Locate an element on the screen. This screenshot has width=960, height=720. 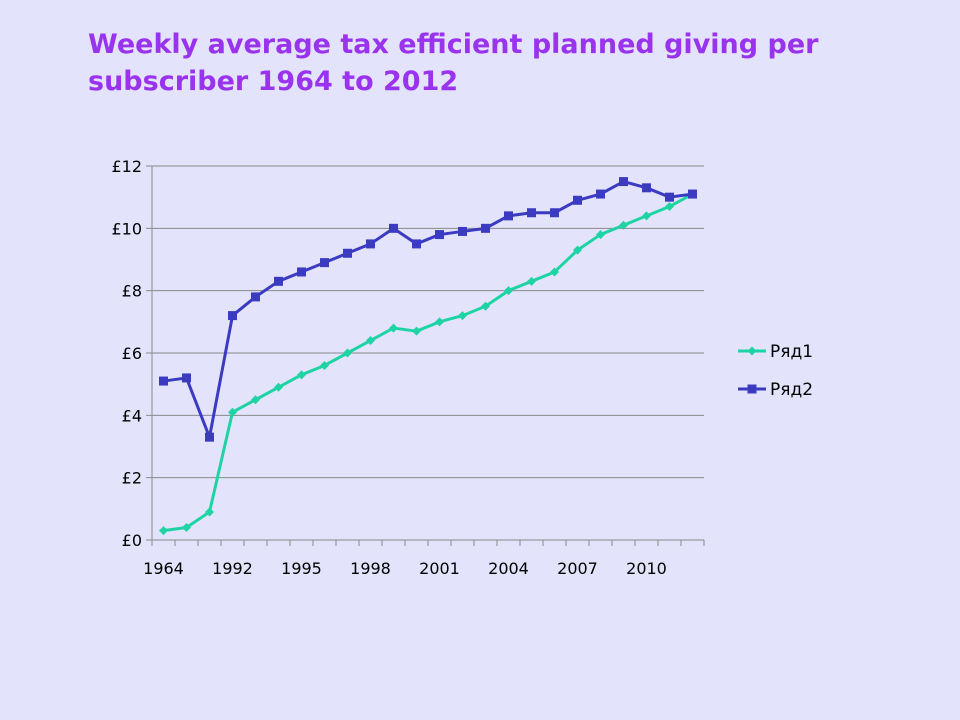
x-tick-label: 2010 is located at coordinates (646, 568).